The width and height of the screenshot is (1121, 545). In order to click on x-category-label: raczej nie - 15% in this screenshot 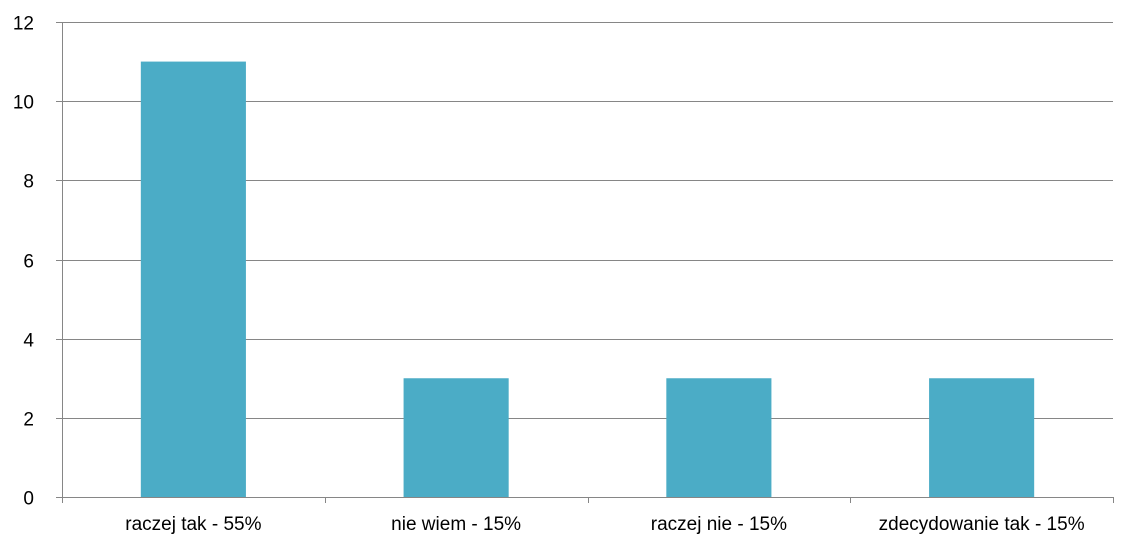, I will do `click(719, 524)`.